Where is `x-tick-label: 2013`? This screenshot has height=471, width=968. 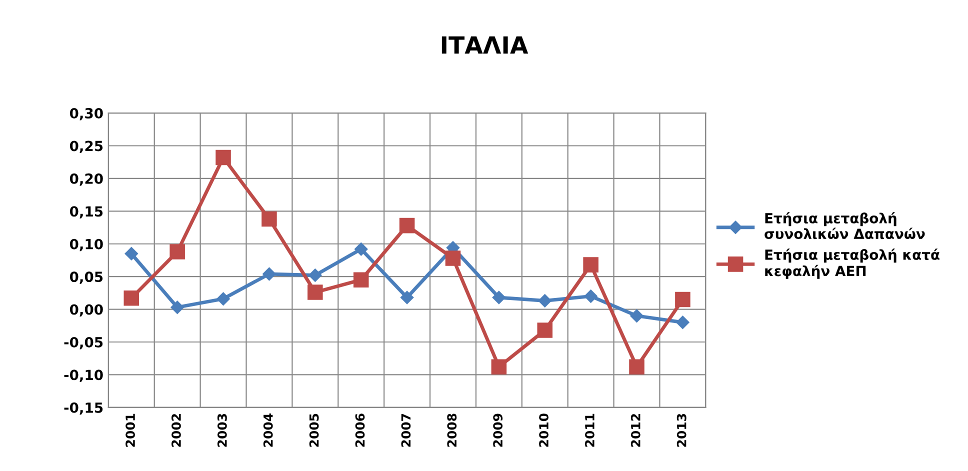 x-tick-label: 2013 is located at coordinates (681, 430).